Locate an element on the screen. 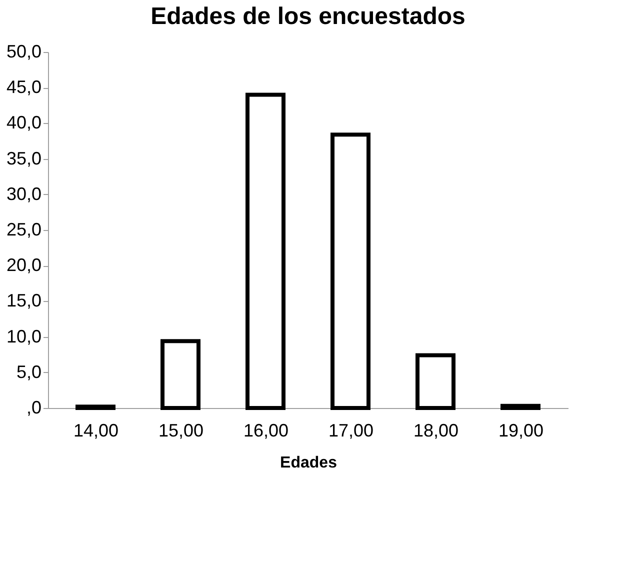 This screenshot has width=619, height=571. y-tick-label: 5,0 is located at coordinates (29, 372).